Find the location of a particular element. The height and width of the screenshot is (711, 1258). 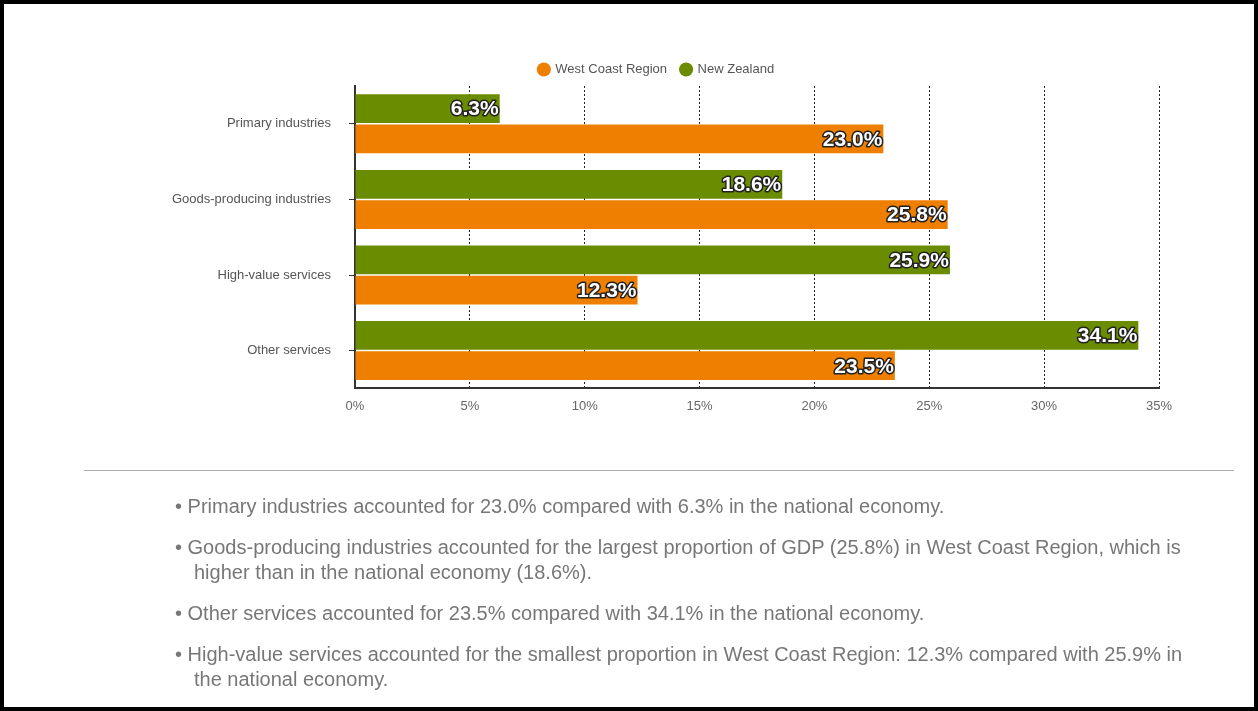

data-label: 34.1% is located at coordinates (1107, 335).